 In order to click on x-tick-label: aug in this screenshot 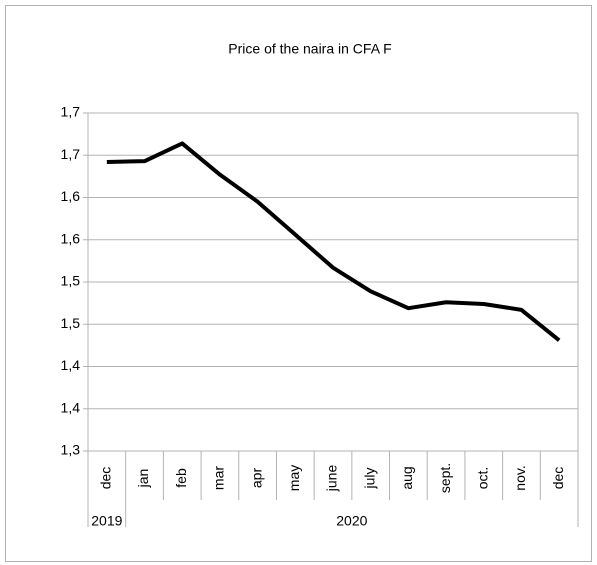, I will do `click(407, 477)`.